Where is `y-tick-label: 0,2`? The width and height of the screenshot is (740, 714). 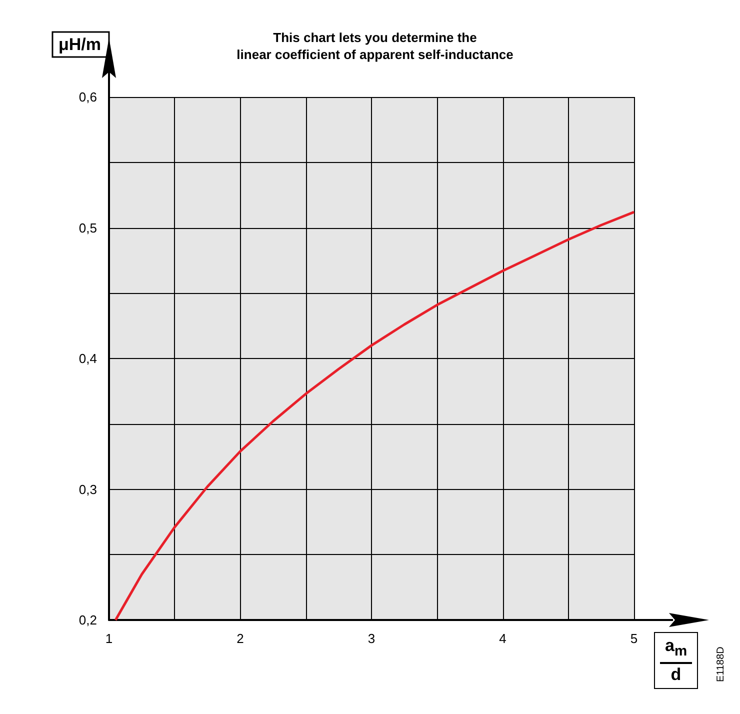 y-tick-label: 0,2 is located at coordinates (87, 620).